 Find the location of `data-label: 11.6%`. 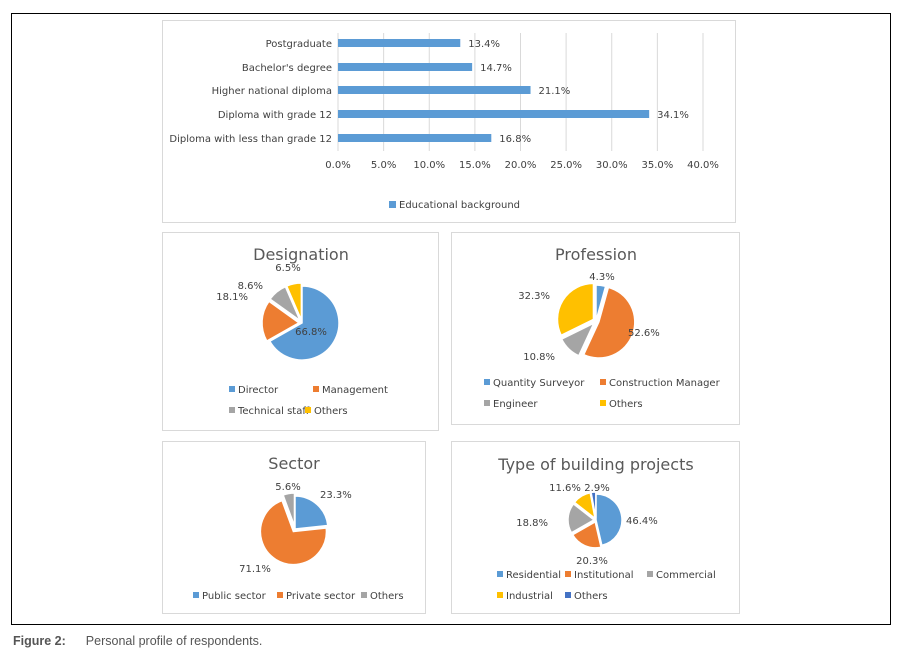

data-label: 11.6% is located at coordinates (565, 488).